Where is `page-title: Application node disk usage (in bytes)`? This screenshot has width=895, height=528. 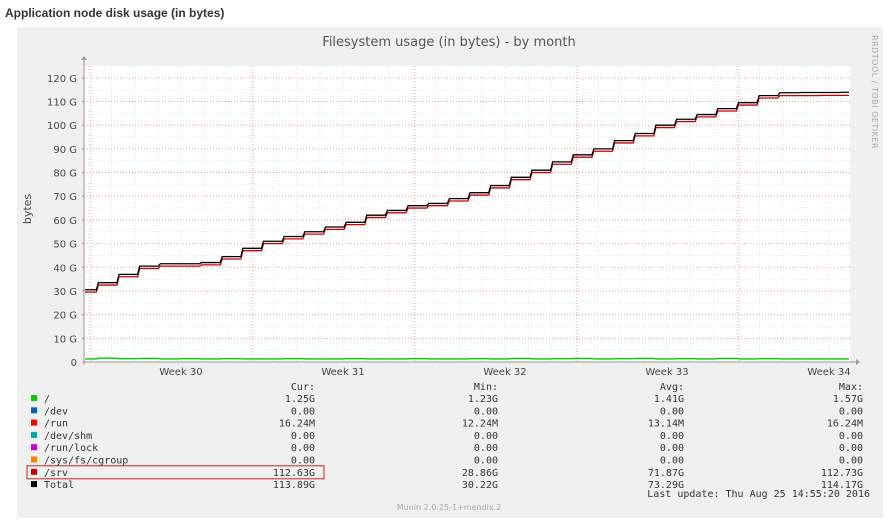 page-title: Application node disk usage (in bytes) is located at coordinates (115, 13).